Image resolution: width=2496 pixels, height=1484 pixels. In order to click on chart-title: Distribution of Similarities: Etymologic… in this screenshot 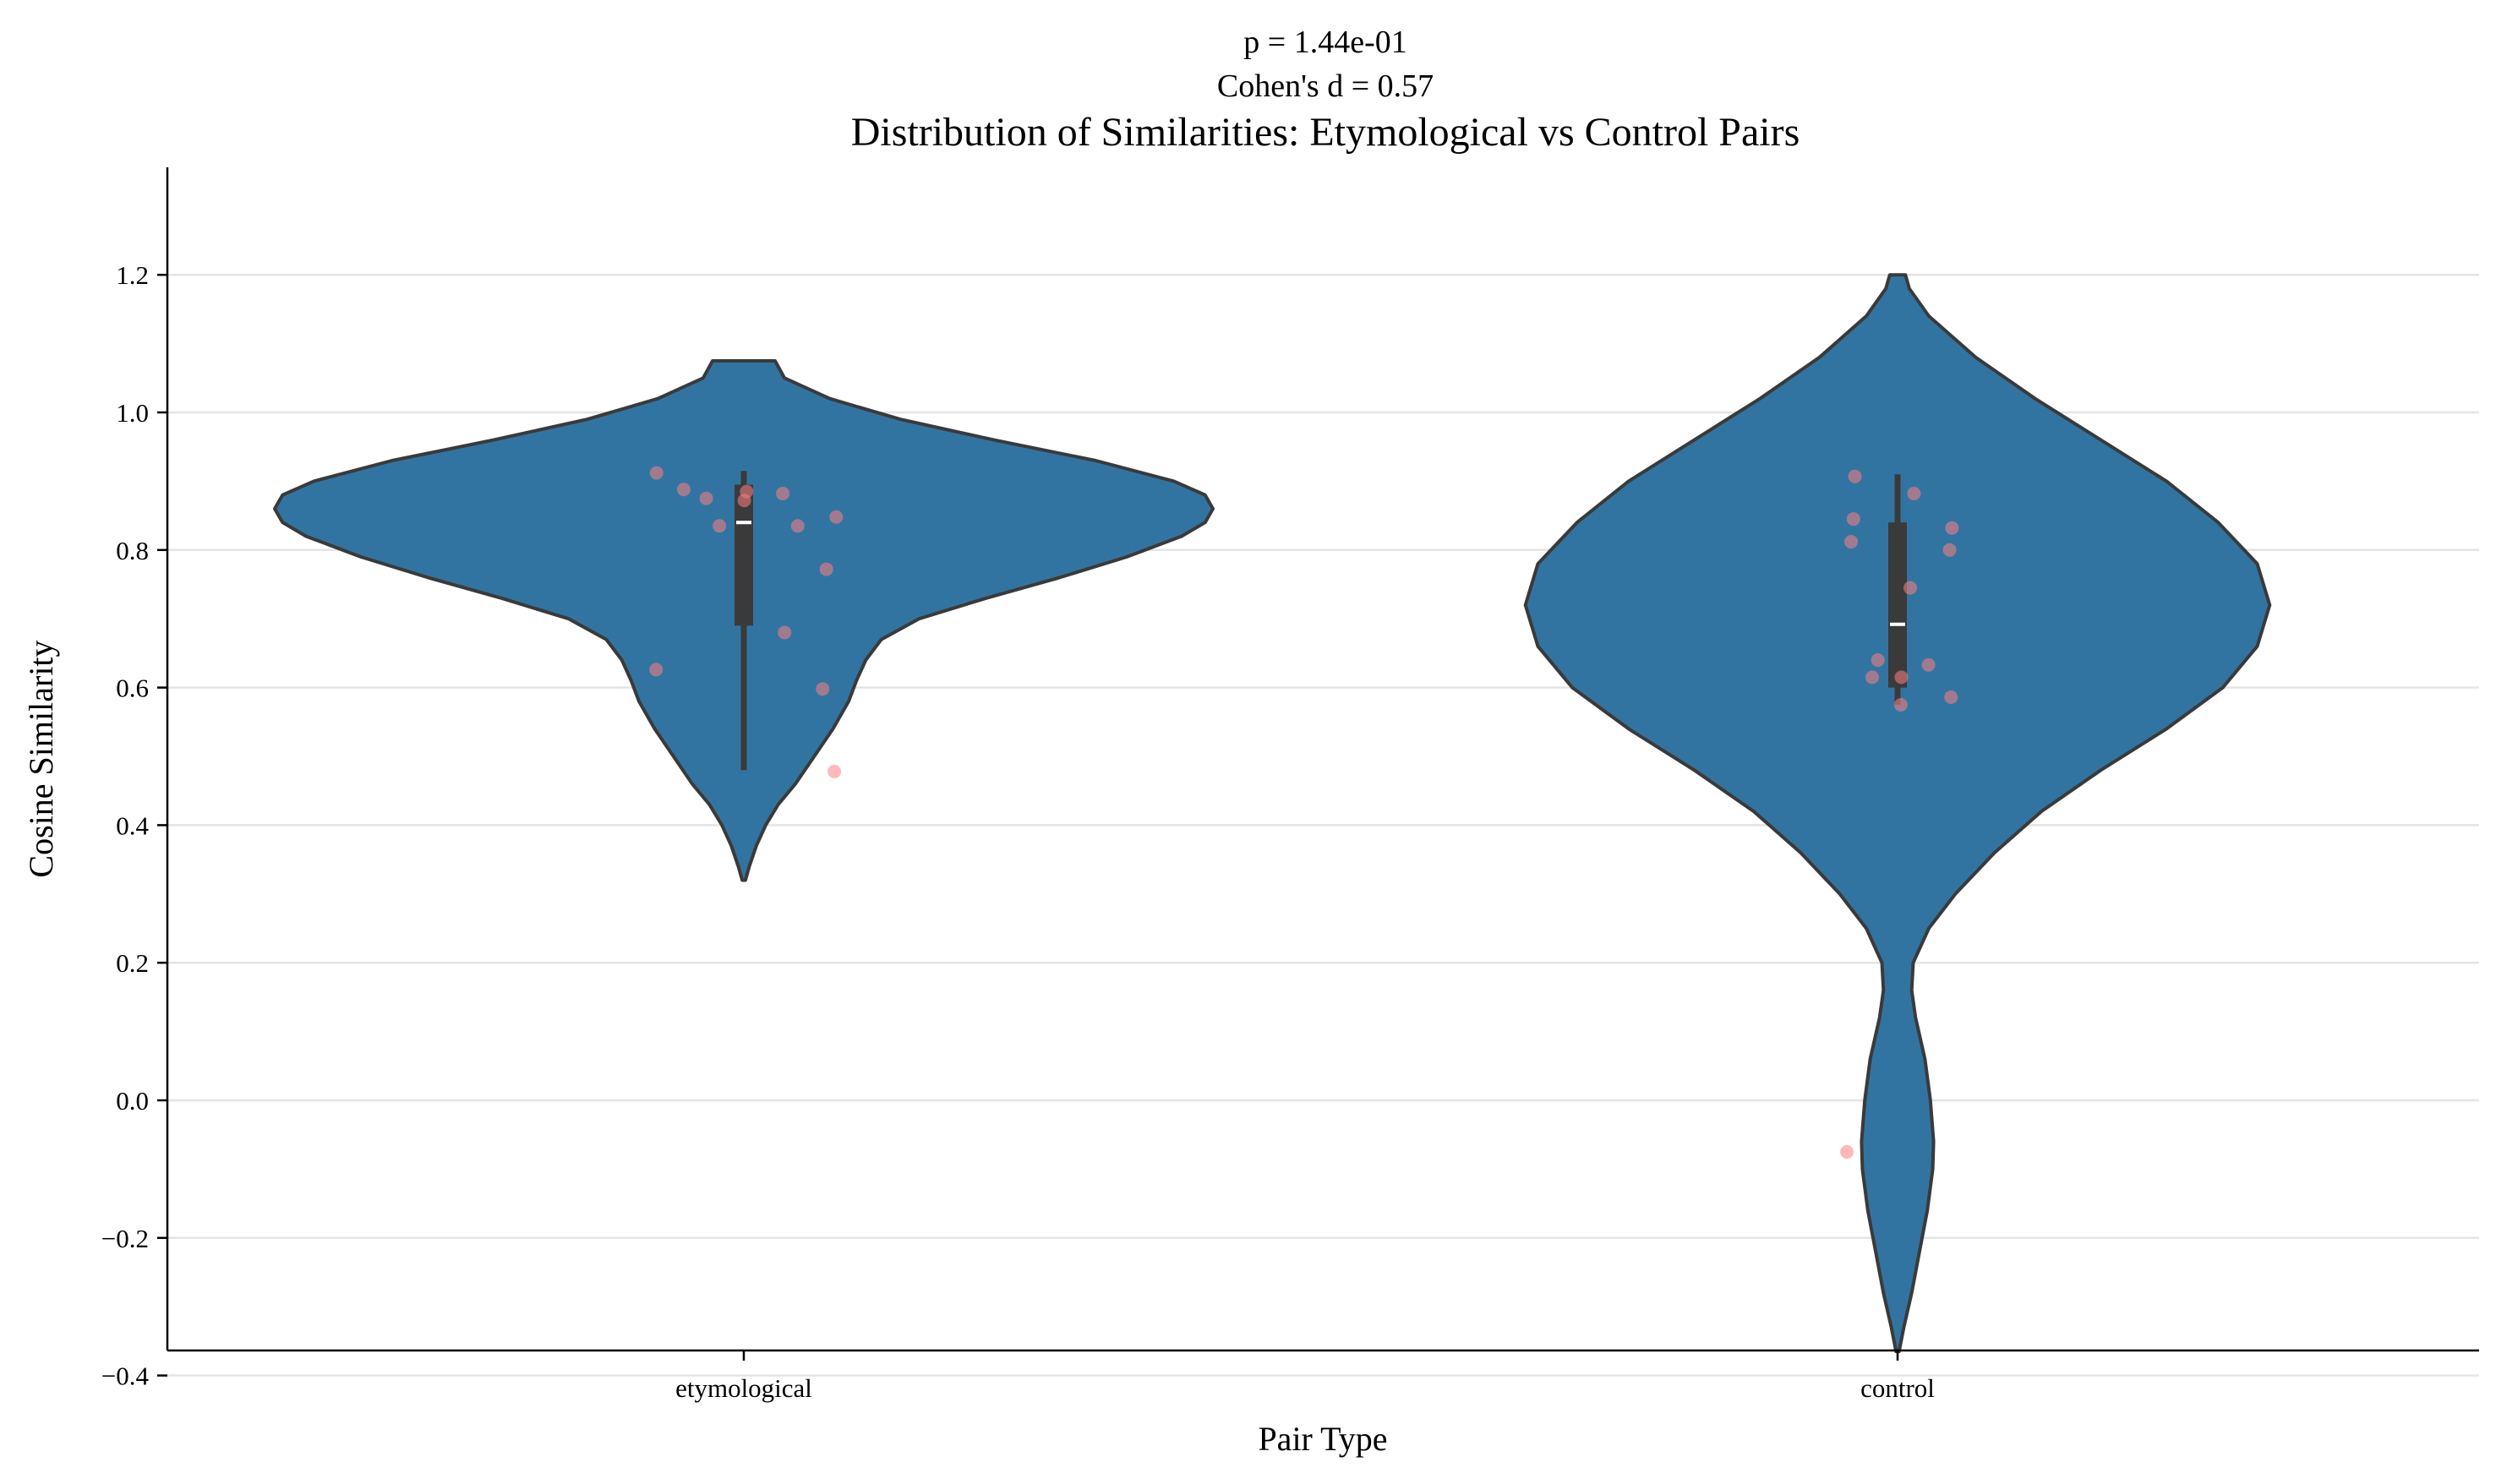, I will do `click(1325, 133)`.